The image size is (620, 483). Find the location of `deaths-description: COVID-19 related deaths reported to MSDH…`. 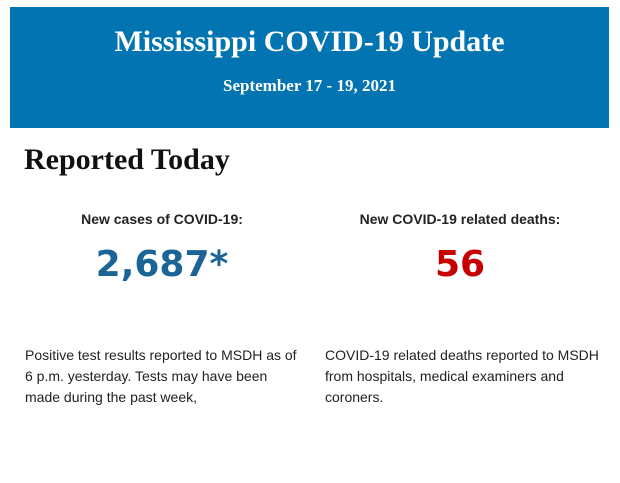

deaths-description: COVID-19 related deaths reported to MSDH… is located at coordinates (462, 376).